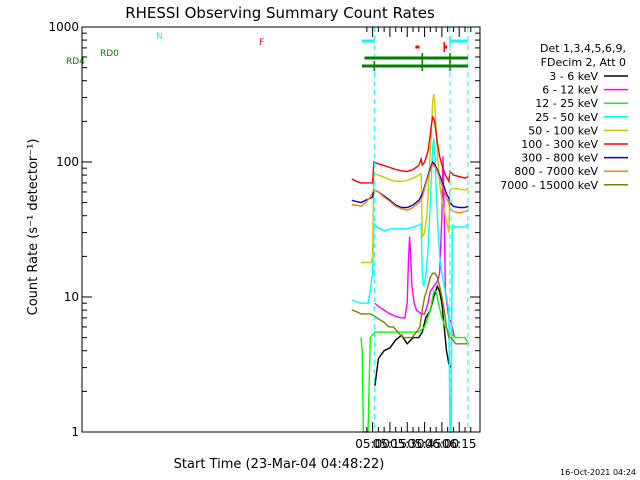  I want to click on legend-label-3: 12 - 25 keV, so click(566, 103).